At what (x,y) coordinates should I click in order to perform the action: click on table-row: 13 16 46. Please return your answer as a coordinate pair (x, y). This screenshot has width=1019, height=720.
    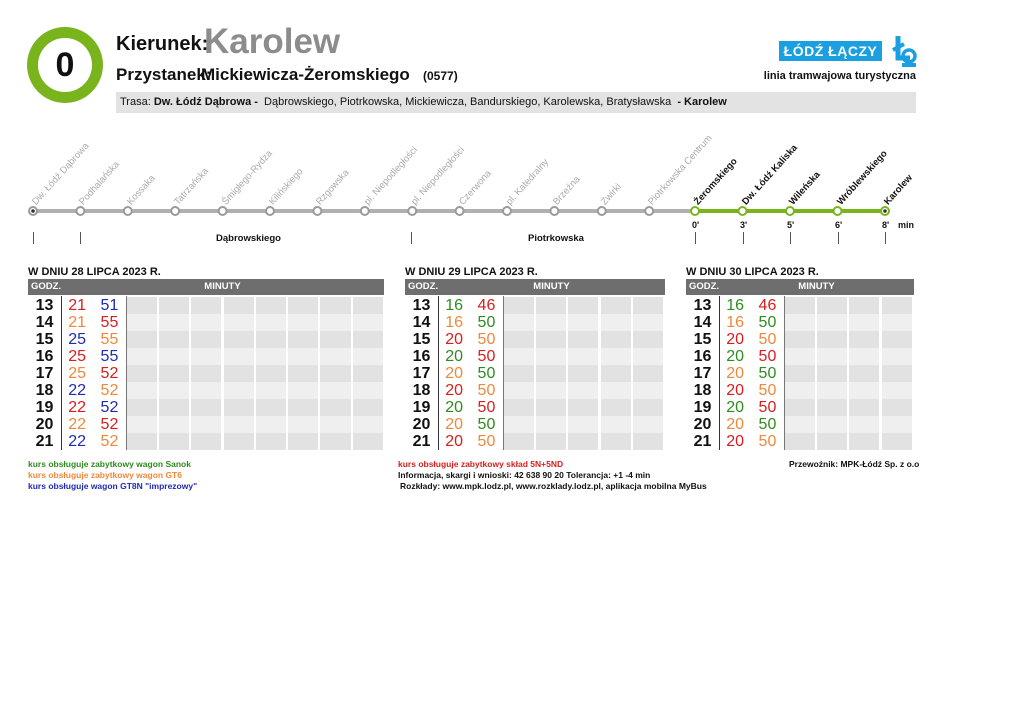
    Looking at the image, I should click on (535, 305).